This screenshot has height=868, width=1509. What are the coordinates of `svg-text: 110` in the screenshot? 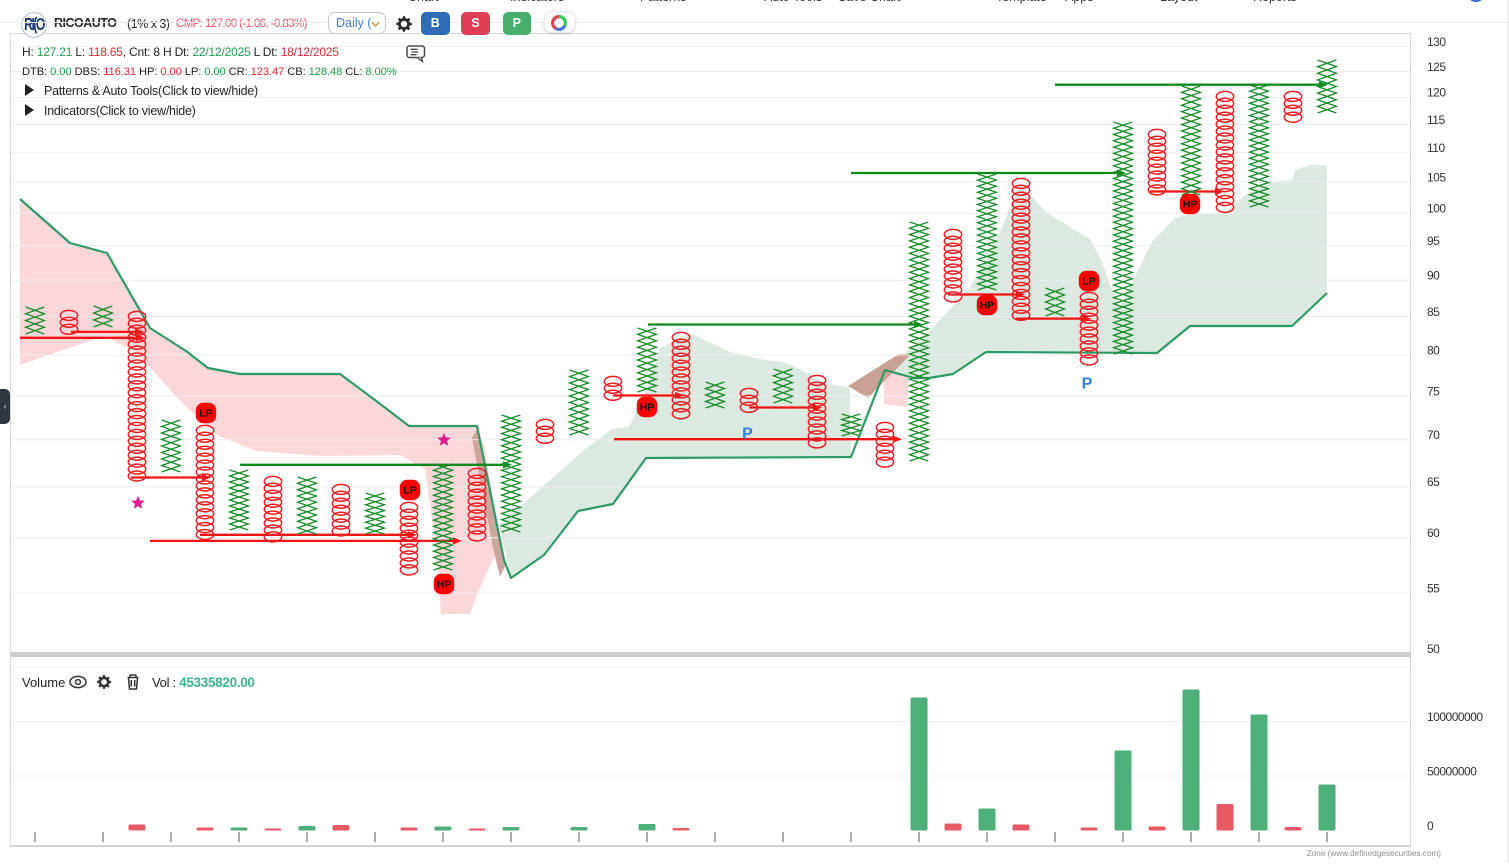 It's located at (1436, 148).